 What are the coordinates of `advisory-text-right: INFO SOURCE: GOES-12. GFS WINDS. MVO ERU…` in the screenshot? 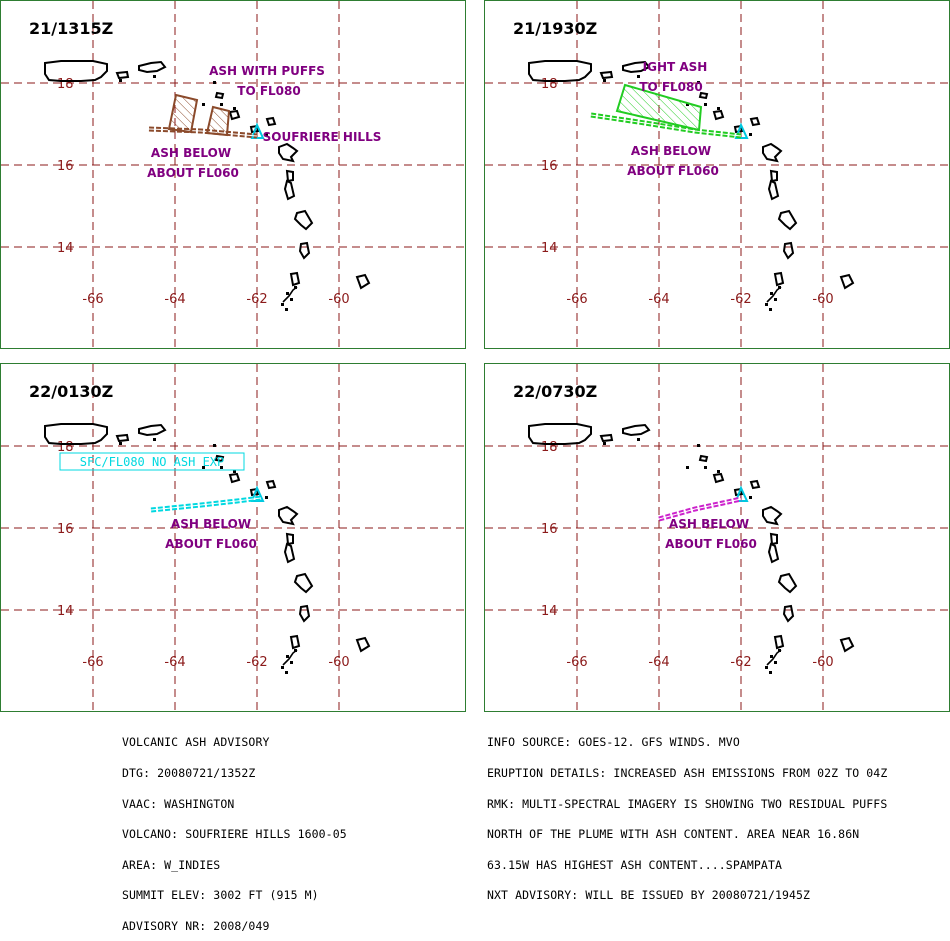 It's located at (687, 814).